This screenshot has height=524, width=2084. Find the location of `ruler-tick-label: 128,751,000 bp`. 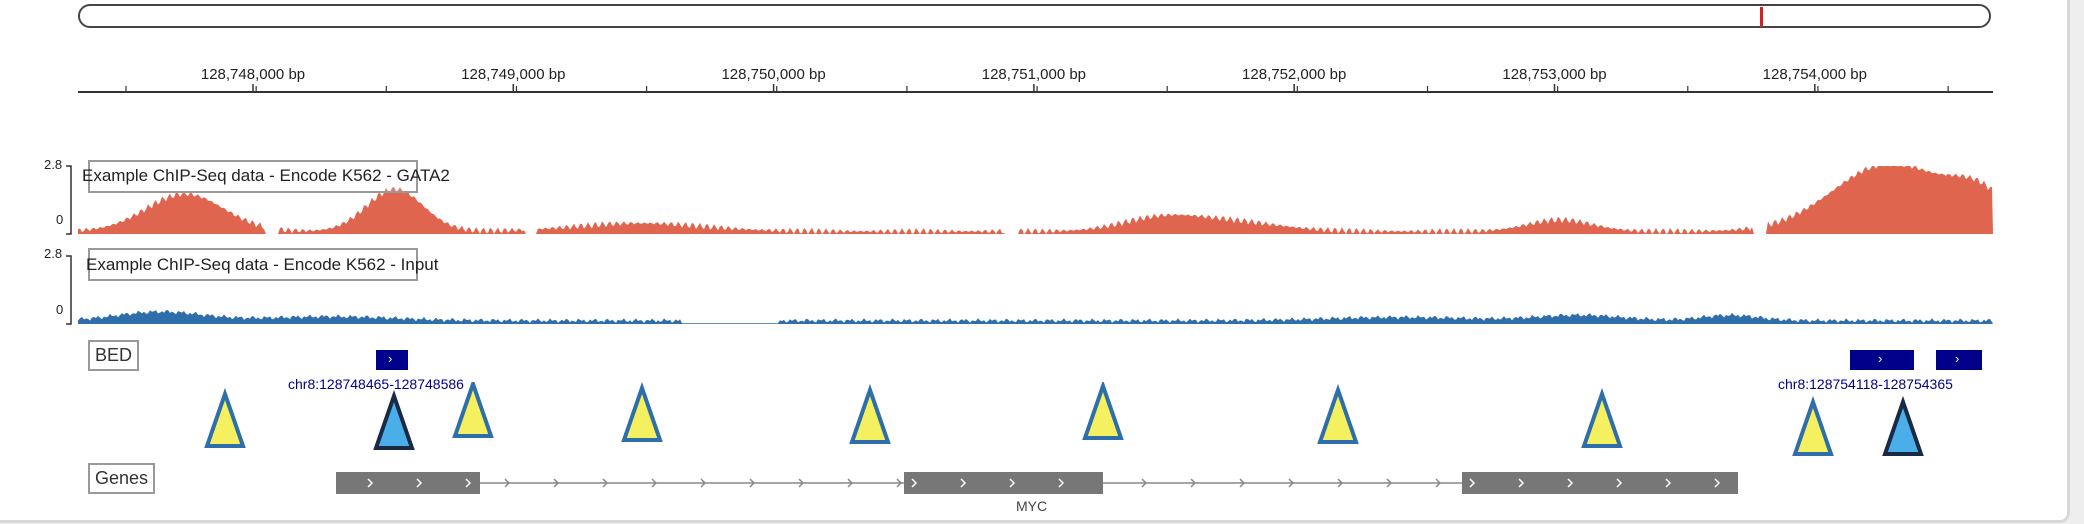

ruler-tick-label: 128,751,000 bp is located at coordinates (1034, 74).